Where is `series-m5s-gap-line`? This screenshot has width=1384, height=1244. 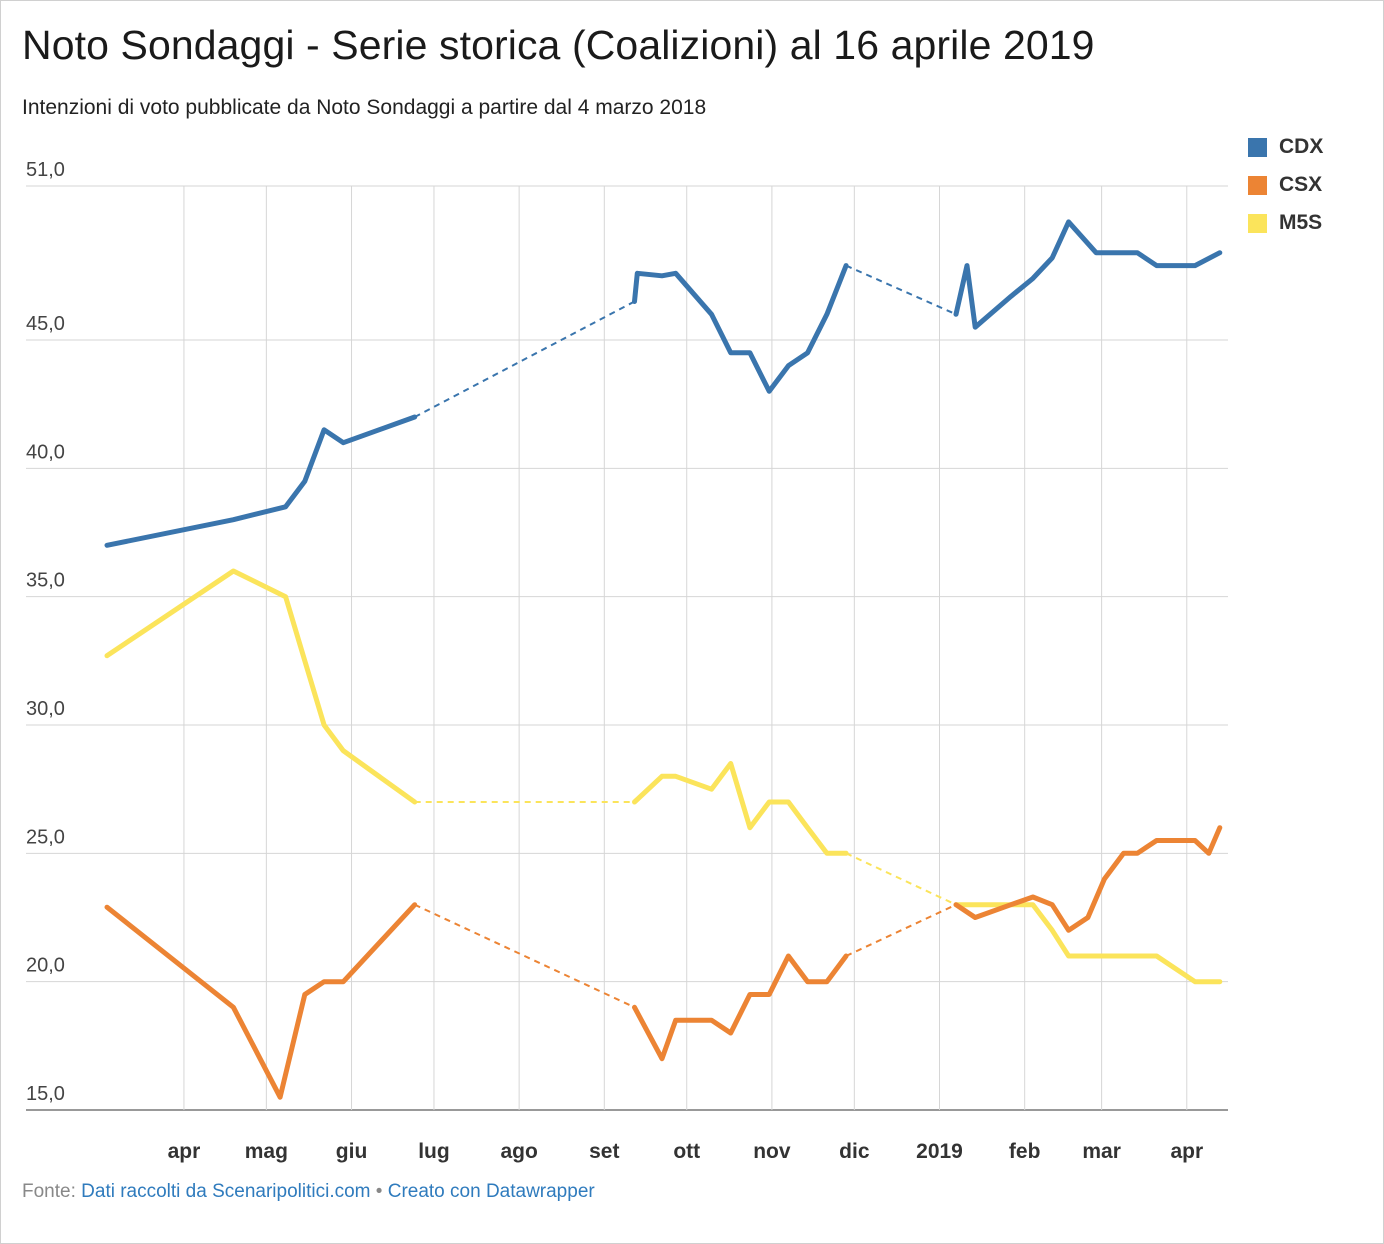 series-m5s-gap-line is located at coordinates (901, 879).